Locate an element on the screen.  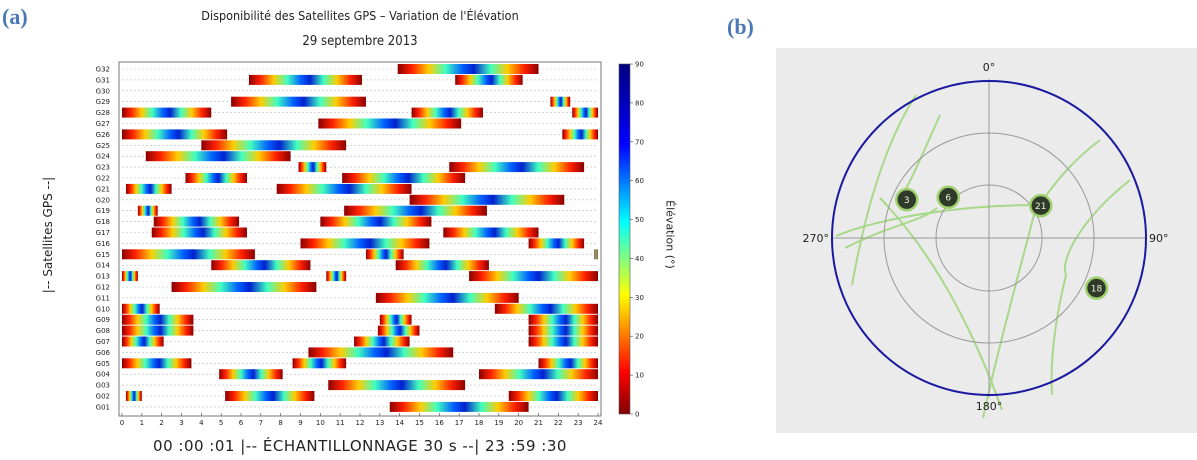
y-tick-label: G25 is located at coordinates (103, 146).